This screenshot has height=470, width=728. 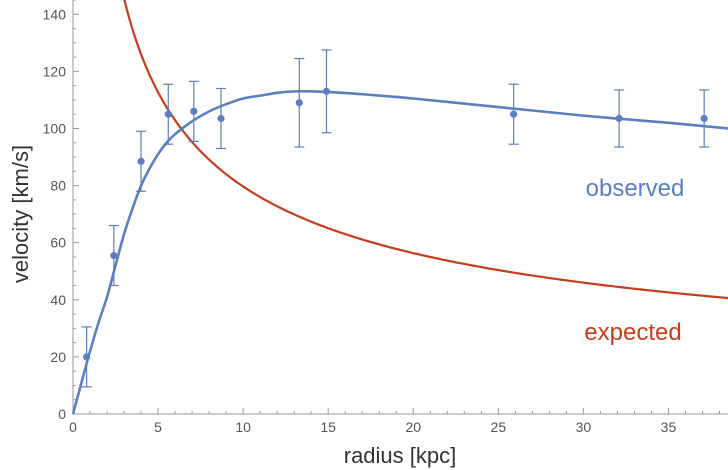 What do you see at coordinates (413, 427) in the screenshot?
I see `x-tick-label: 20` at bounding box center [413, 427].